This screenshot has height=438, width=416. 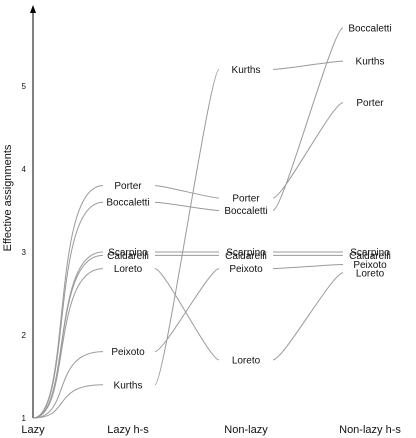 I want to click on series-line-caldarelli, so click(x=68, y=336).